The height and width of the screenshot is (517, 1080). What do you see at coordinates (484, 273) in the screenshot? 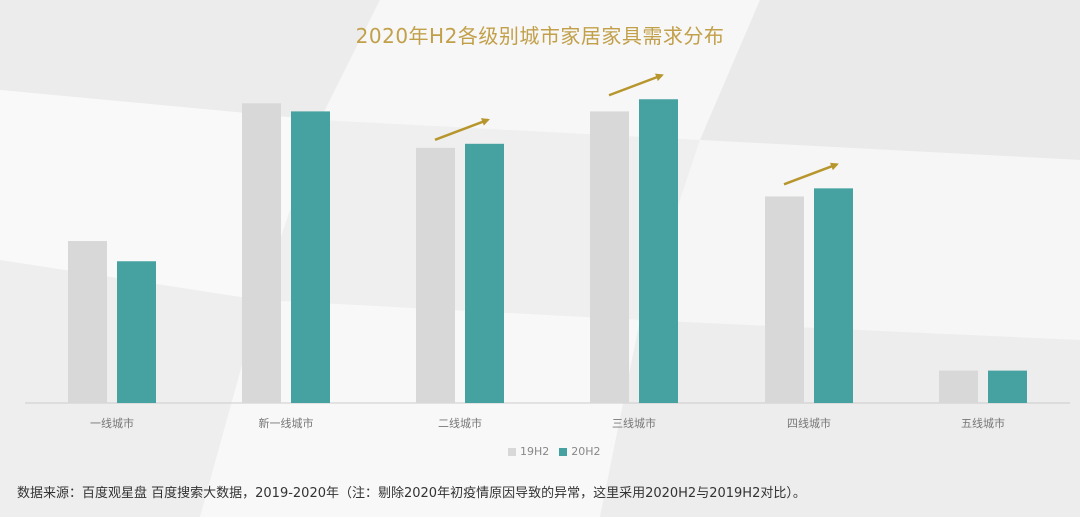
I see `bar-20h2-tier2` at bounding box center [484, 273].